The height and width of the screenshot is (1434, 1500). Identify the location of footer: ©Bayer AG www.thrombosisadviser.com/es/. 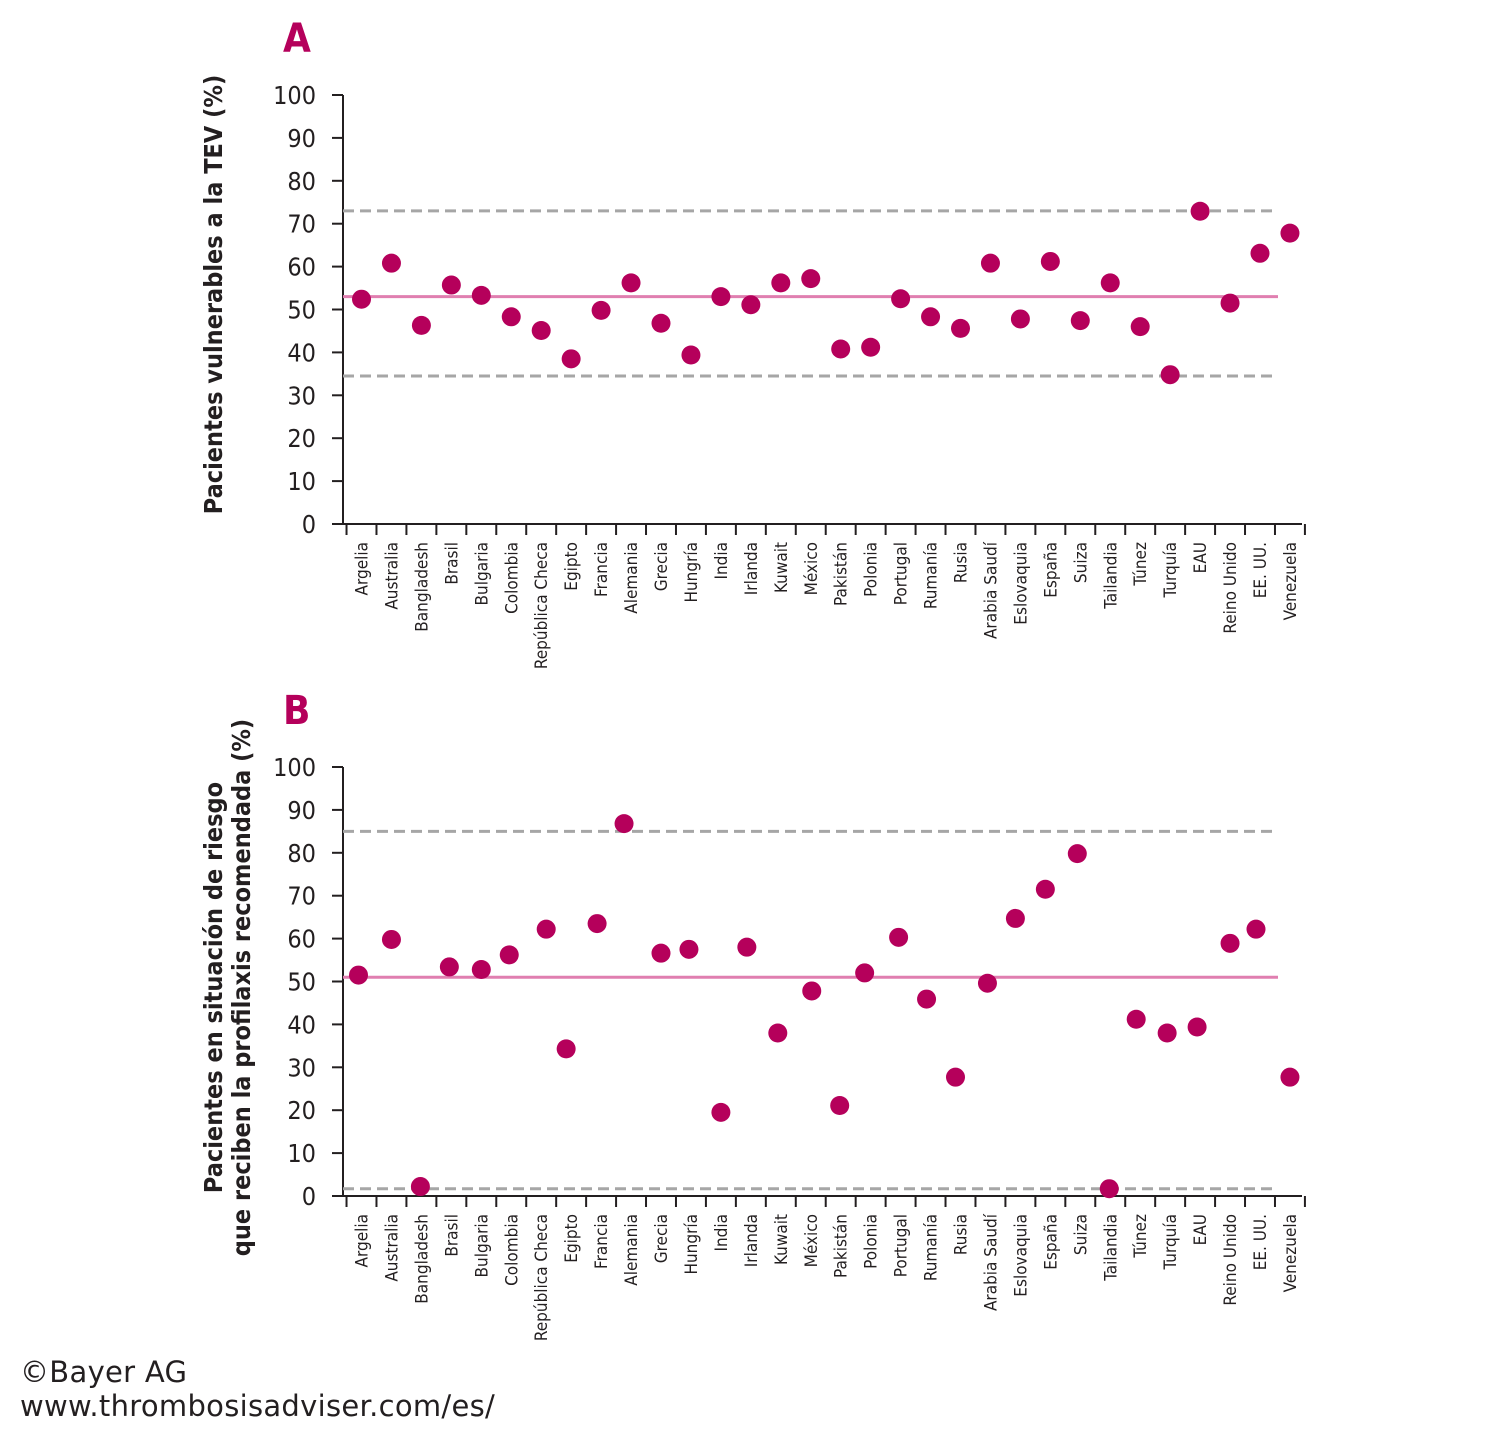
(257, 1389).